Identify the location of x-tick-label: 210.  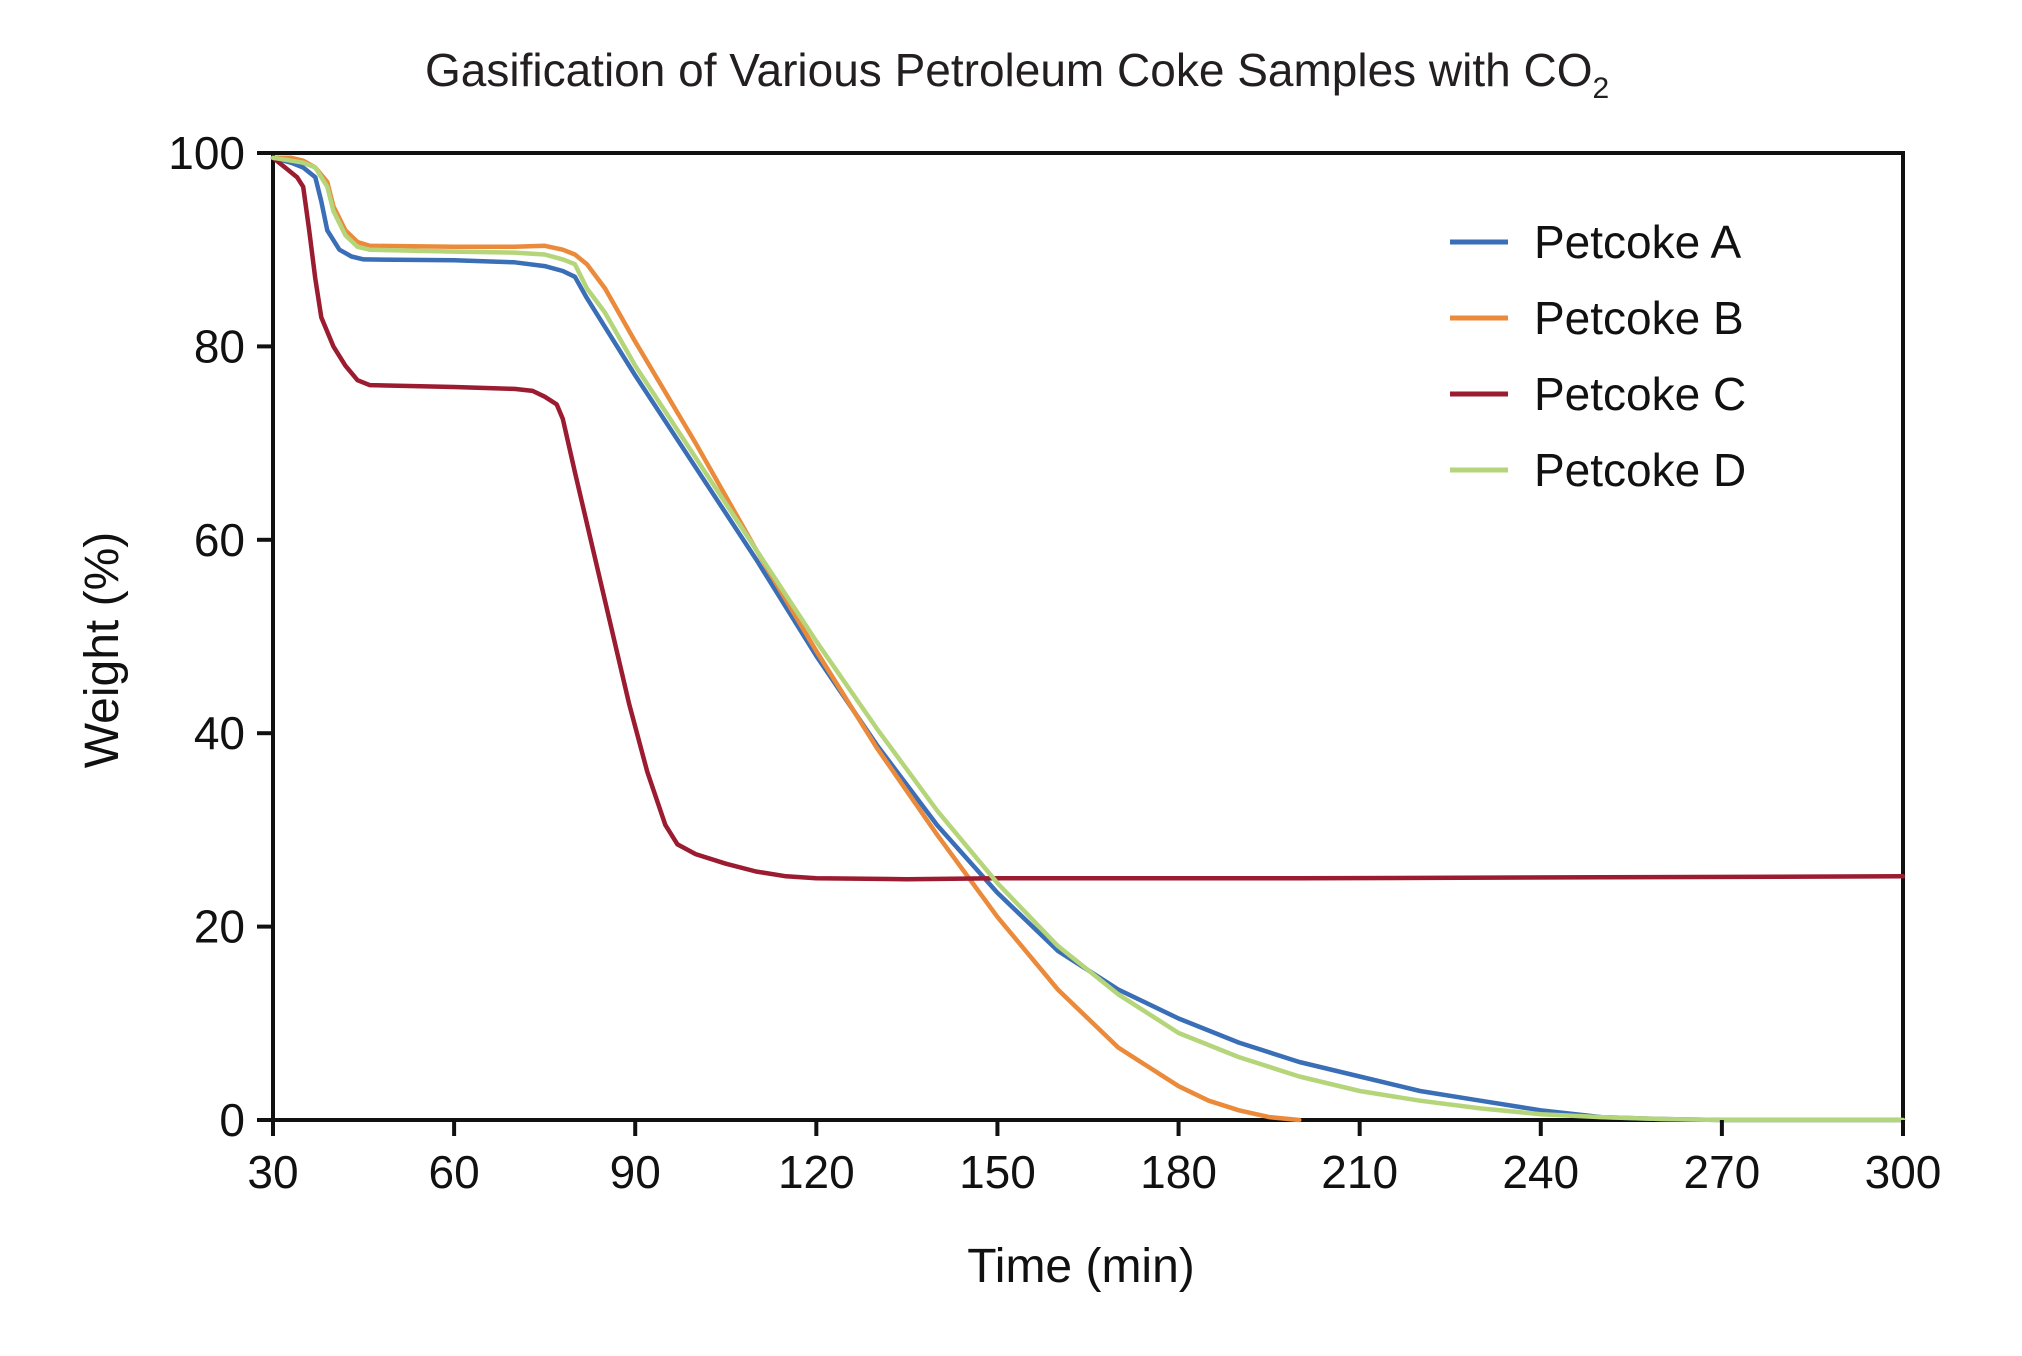
(1359, 1172).